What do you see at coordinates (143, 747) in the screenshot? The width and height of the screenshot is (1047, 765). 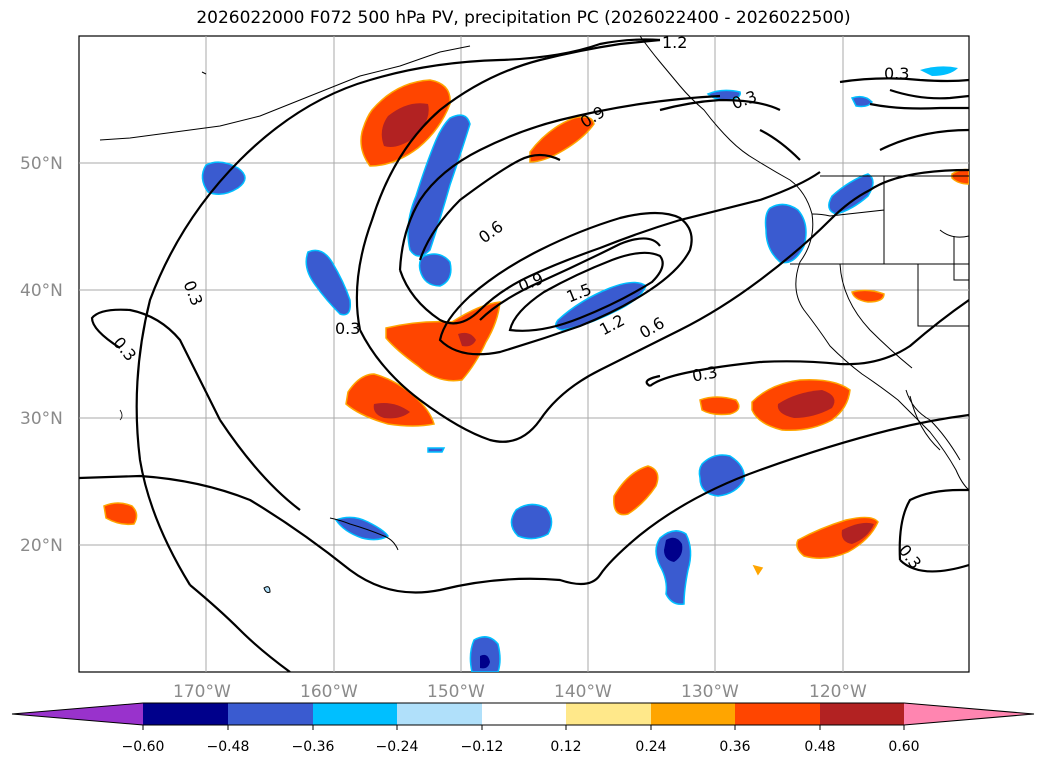 I see `colorbar-tick-label: −0.60` at bounding box center [143, 747].